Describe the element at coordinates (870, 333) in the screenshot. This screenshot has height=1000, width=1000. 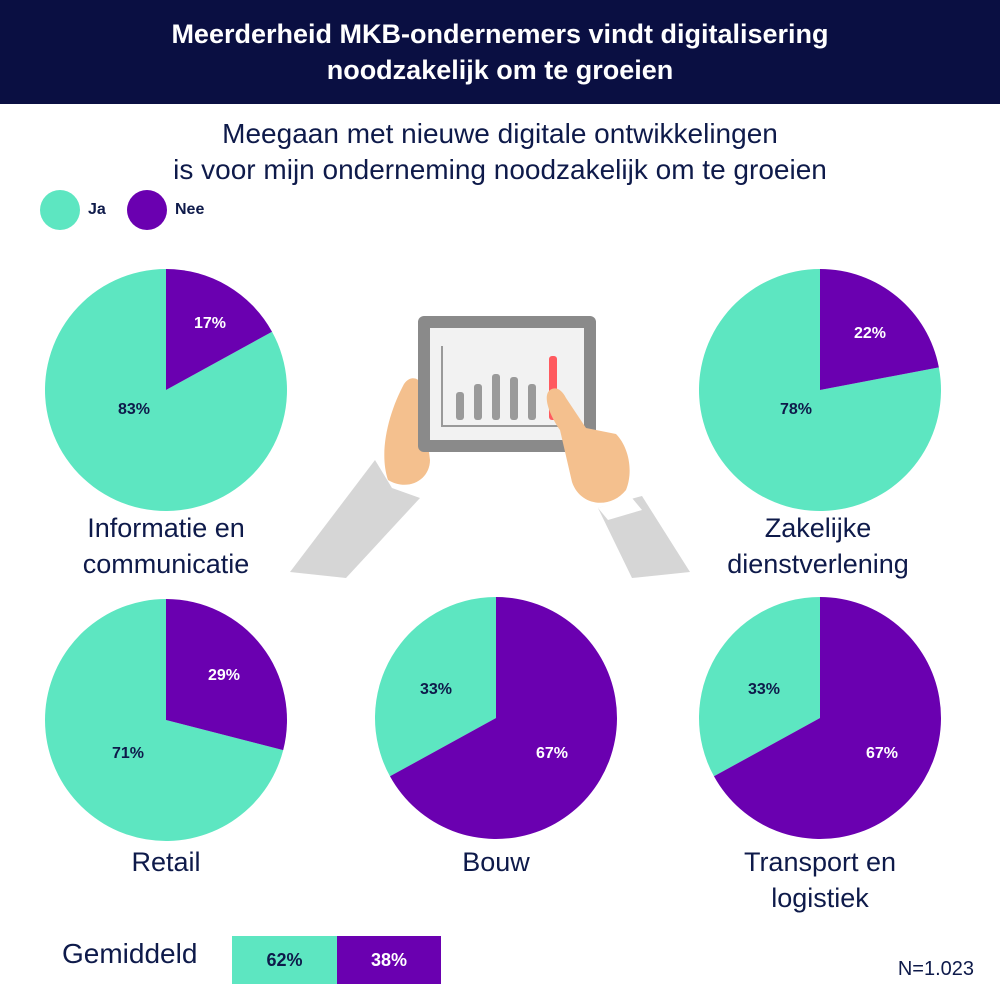
I see `pie-label-nee: 22%` at that location.